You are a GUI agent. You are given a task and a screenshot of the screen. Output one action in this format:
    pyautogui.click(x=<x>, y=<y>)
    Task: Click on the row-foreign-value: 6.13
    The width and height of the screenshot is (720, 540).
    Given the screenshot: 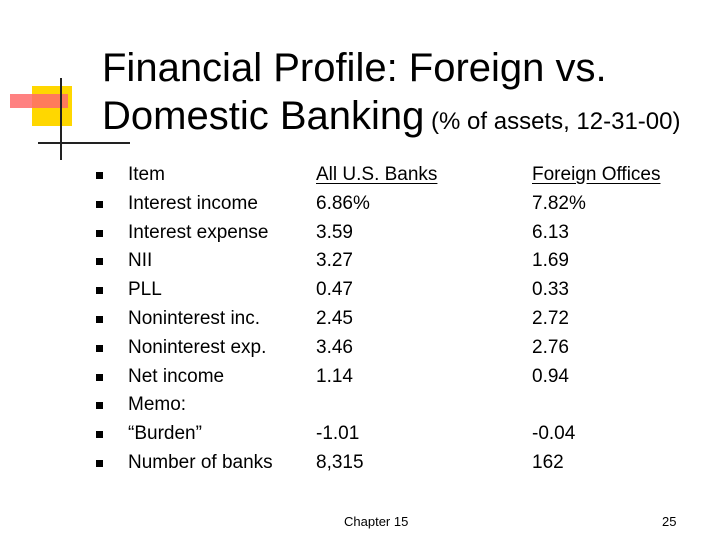 What is the action you would take?
    pyautogui.click(x=550, y=232)
    